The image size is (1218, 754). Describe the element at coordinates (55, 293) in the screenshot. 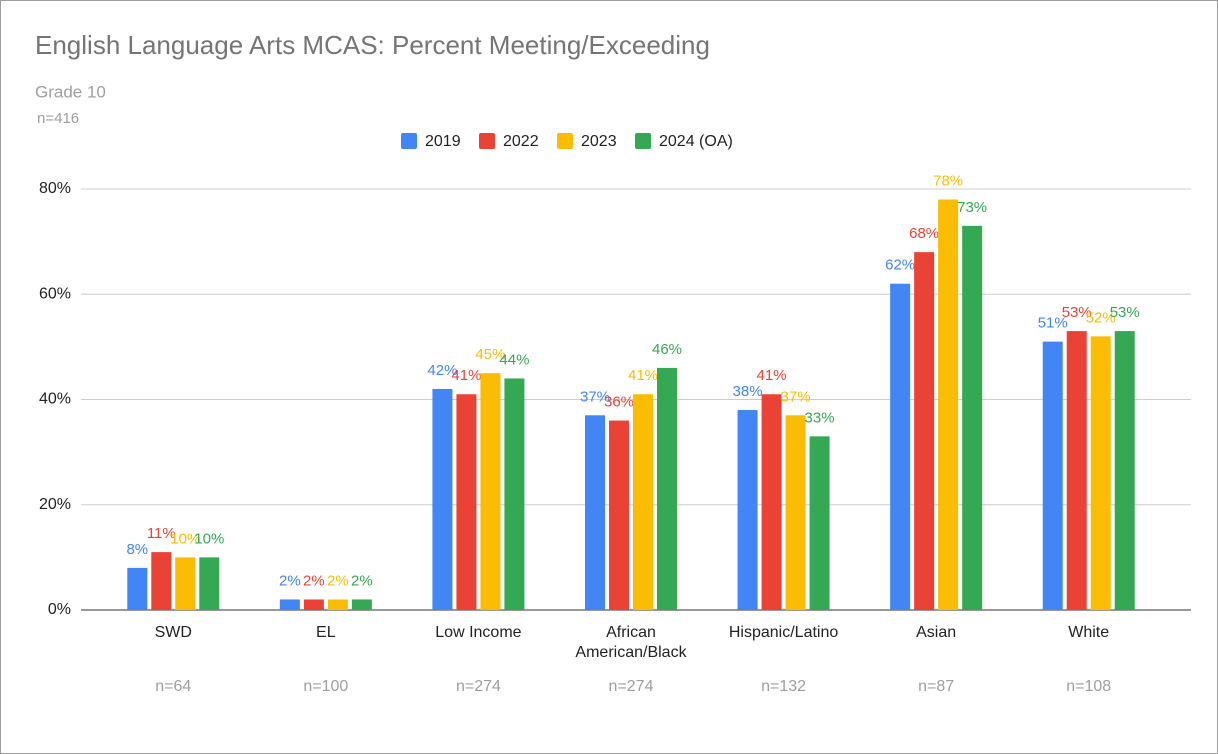

I see `y-tick-label: 60%` at that location.